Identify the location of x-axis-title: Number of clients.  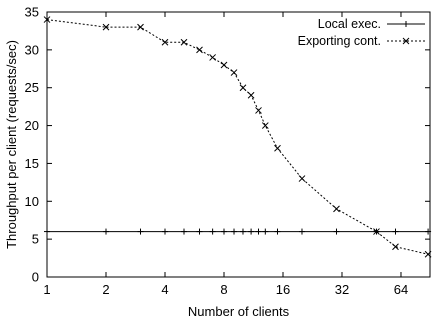
(239, 311).